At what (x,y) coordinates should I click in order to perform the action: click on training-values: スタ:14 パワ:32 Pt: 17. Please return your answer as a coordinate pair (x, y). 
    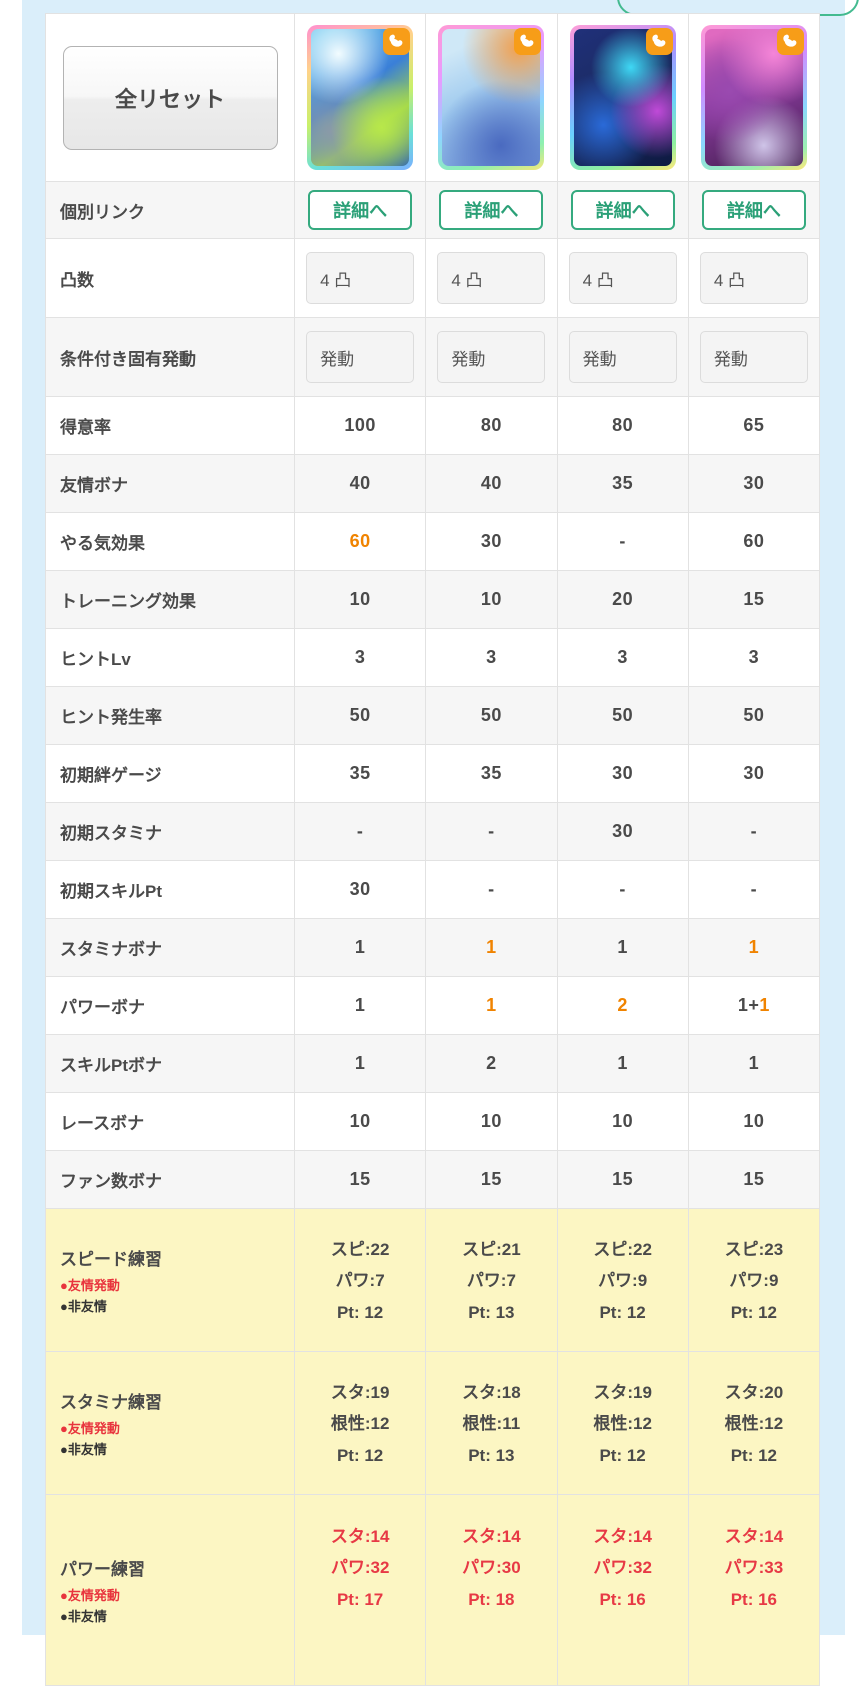
    Looking at the image, I should click on (359, 1590).